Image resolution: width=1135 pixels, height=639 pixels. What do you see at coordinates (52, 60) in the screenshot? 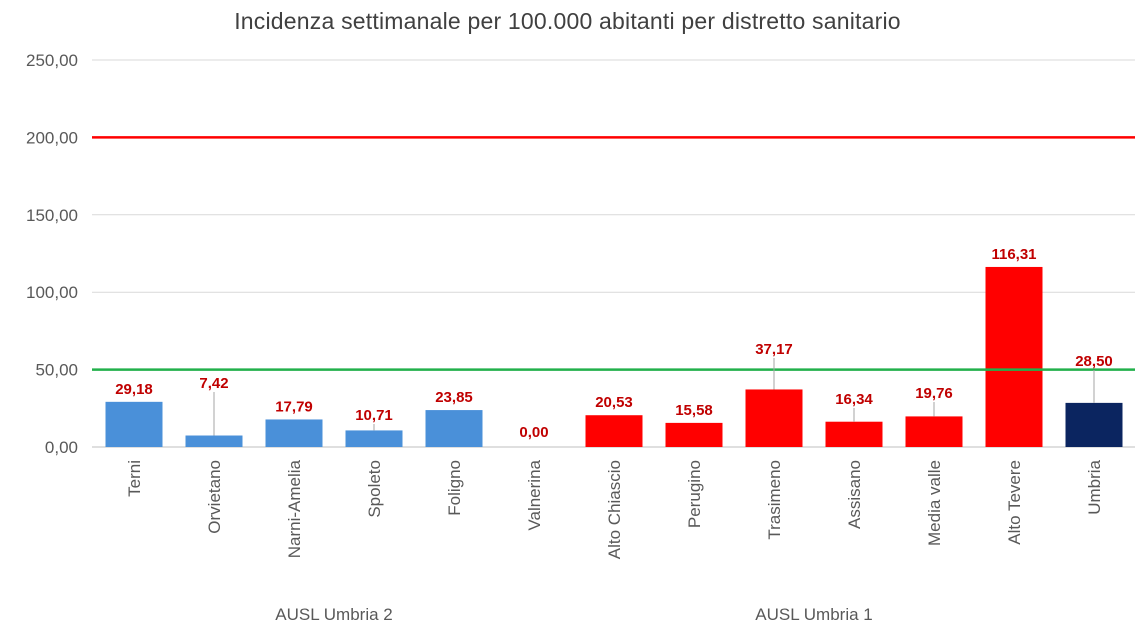
I see `y-tick-label: 250,00` at bounding box center [52, 60].